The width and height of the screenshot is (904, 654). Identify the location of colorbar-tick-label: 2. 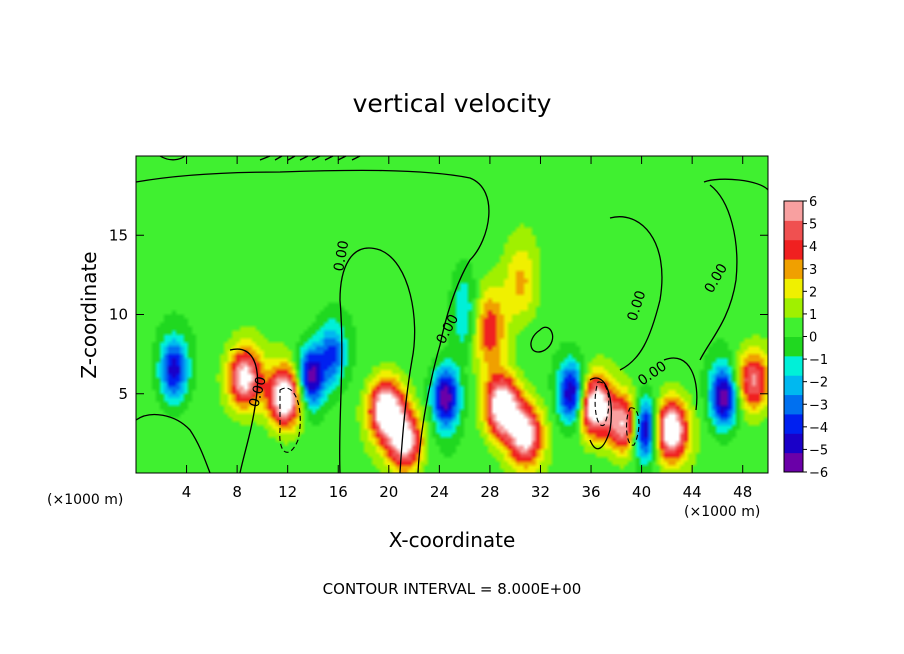
(813, 292).